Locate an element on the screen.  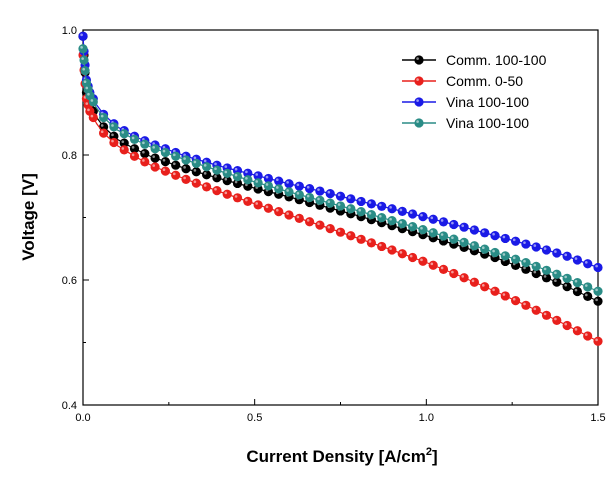
legend-item: Comm. 100-100 is located at coordinates (474, 60).